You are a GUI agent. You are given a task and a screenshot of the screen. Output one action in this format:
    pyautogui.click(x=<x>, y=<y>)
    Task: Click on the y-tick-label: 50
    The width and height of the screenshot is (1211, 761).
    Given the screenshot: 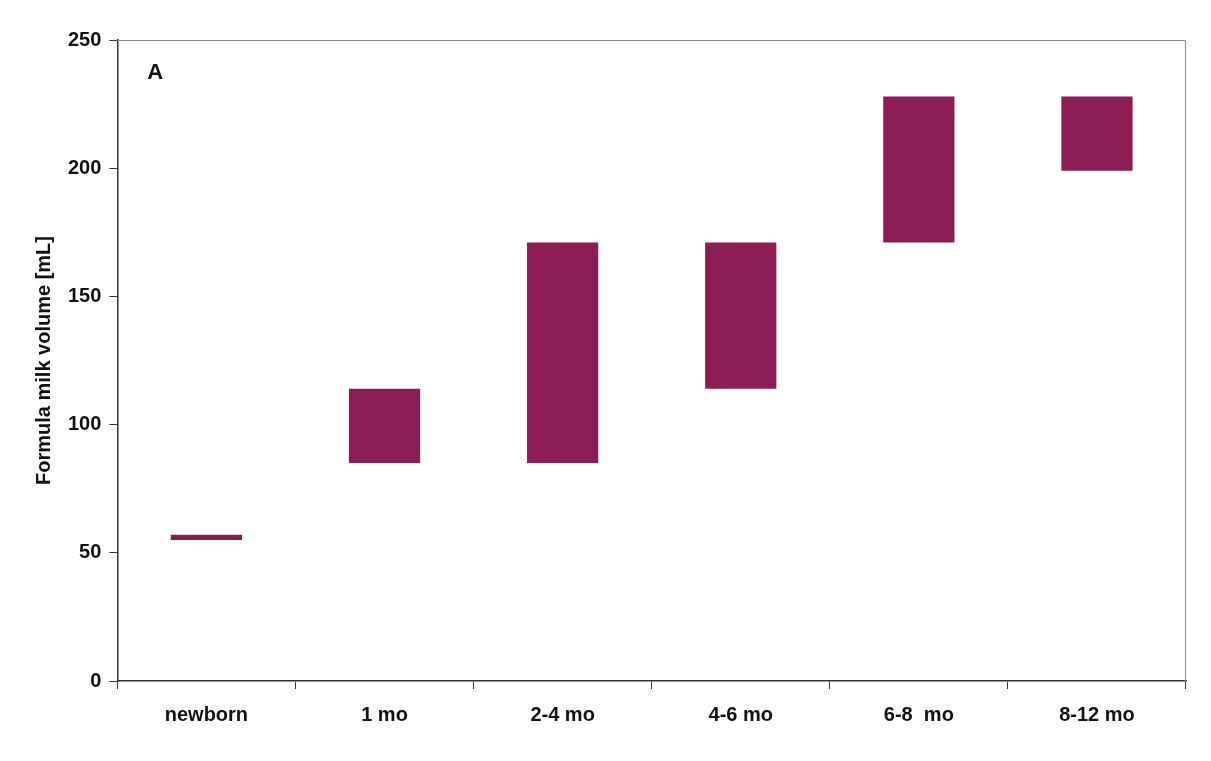 What is the action you would take?
    pyautogui.click(x=90, y=551)
    